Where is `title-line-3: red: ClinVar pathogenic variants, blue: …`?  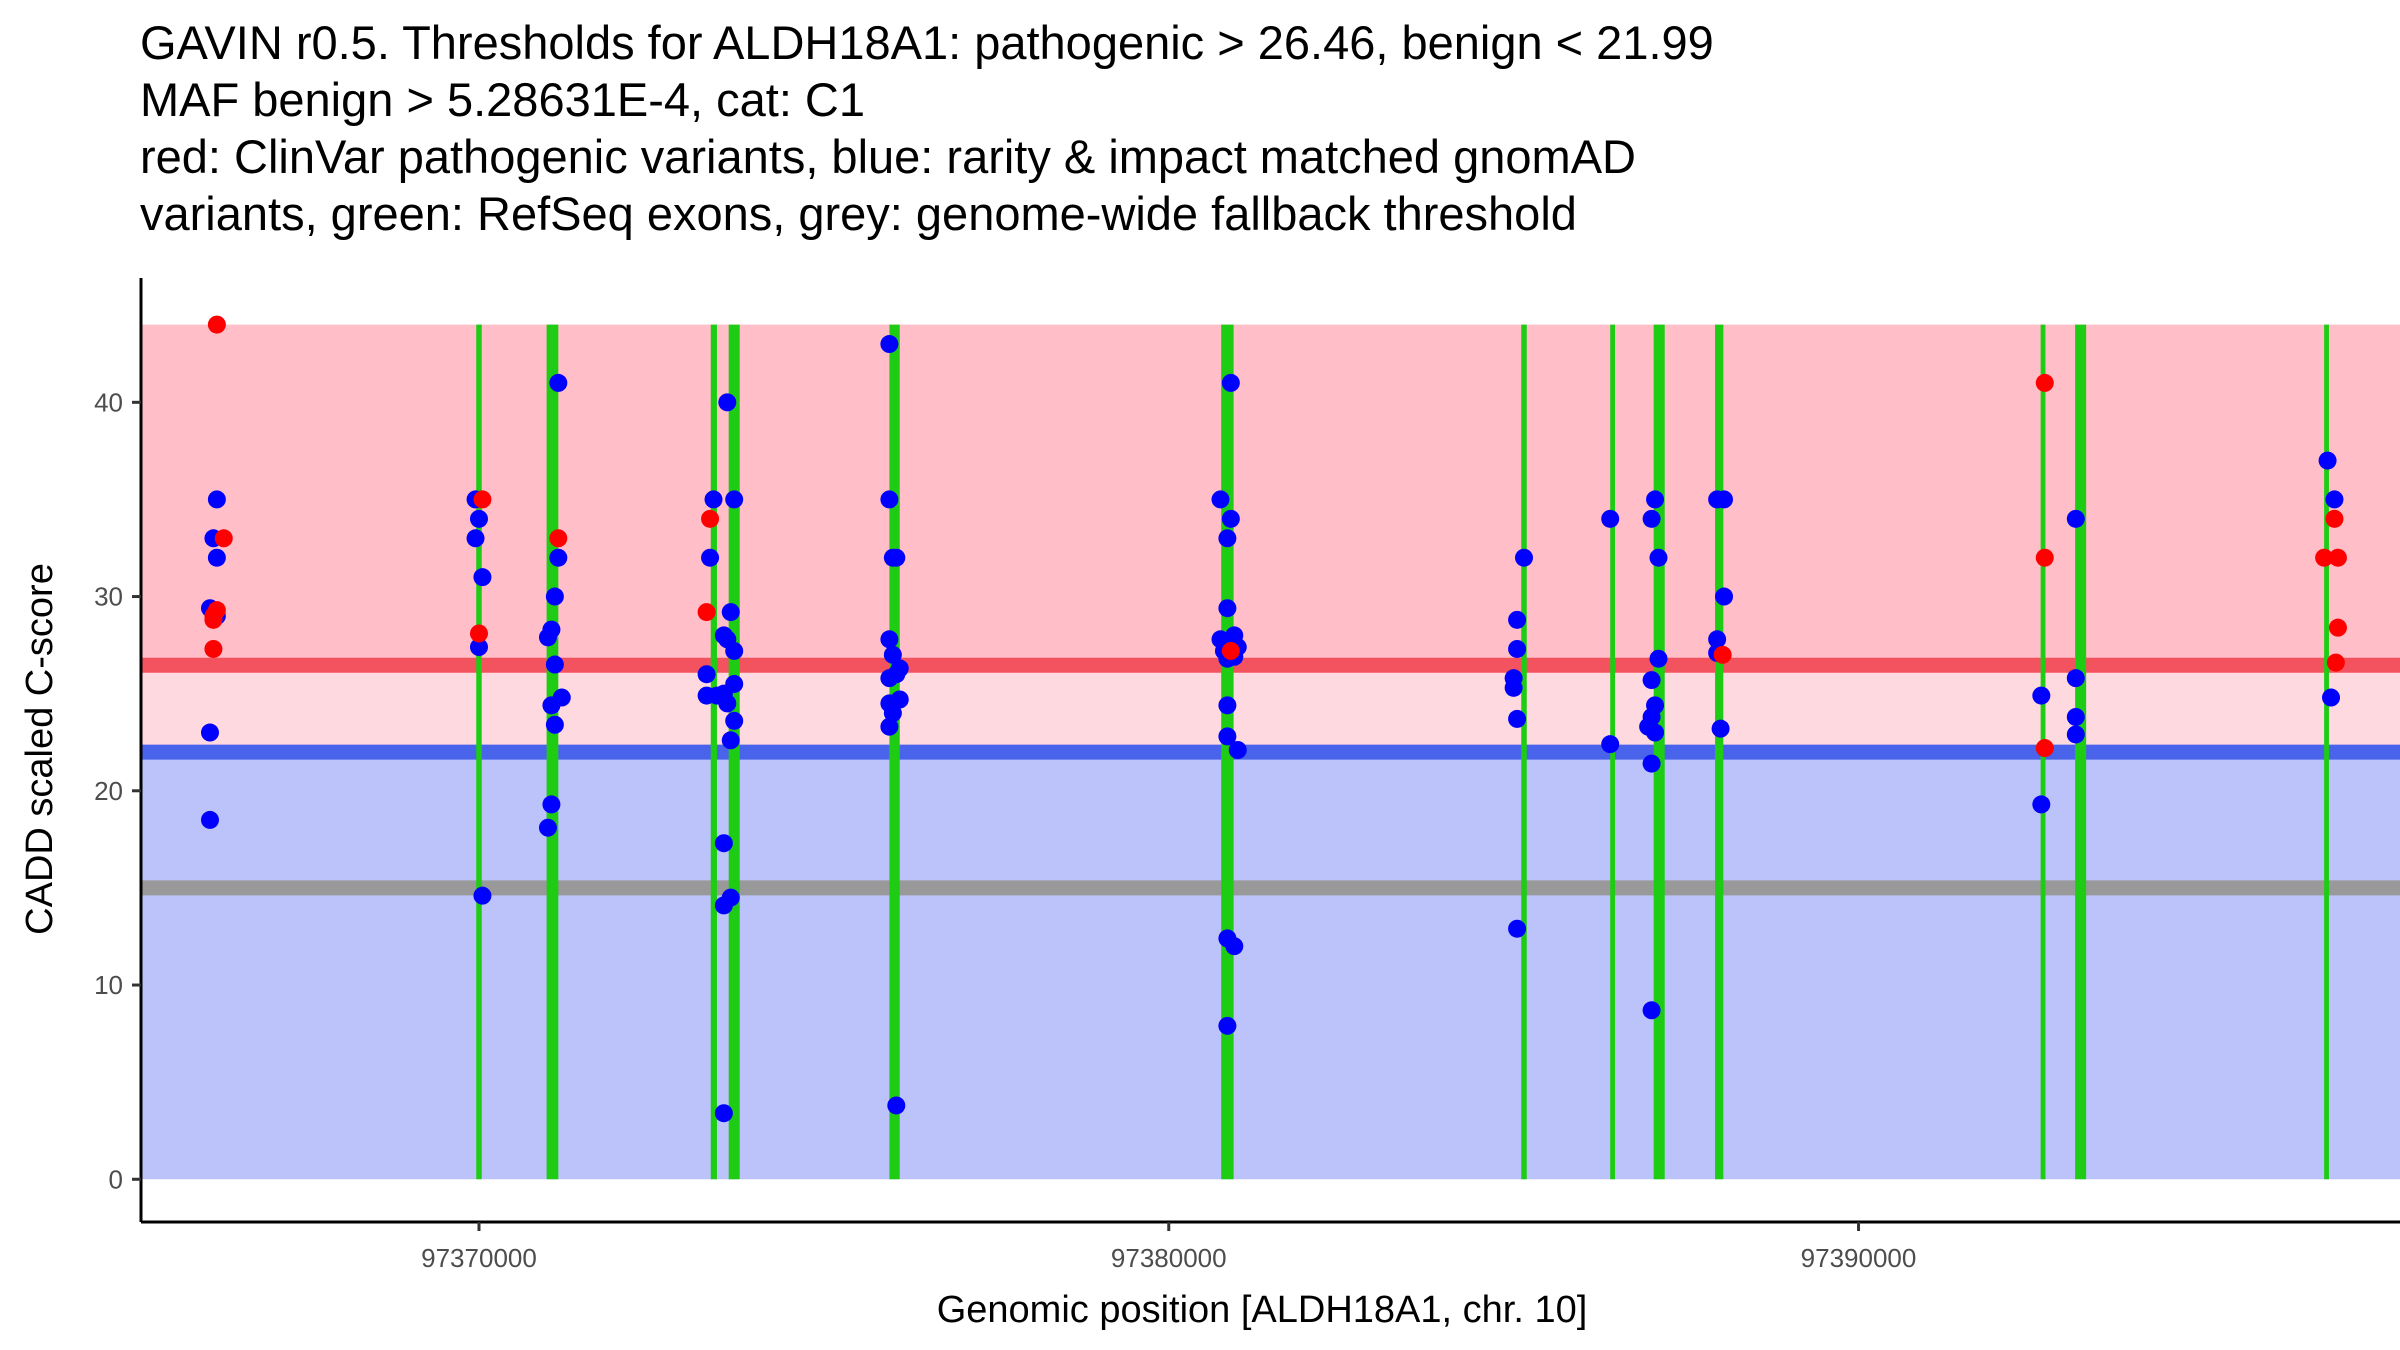
title-line-3: red: ClinVar pathogenic variants, blue: … is located at coordinates (888, 156).